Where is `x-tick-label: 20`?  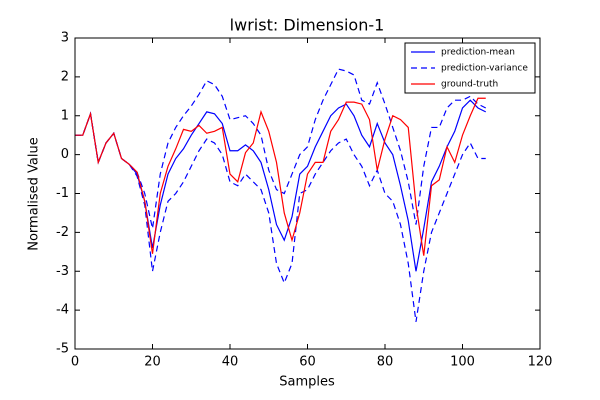
x-tick-label: 20 is located at coordinates (152, 362).